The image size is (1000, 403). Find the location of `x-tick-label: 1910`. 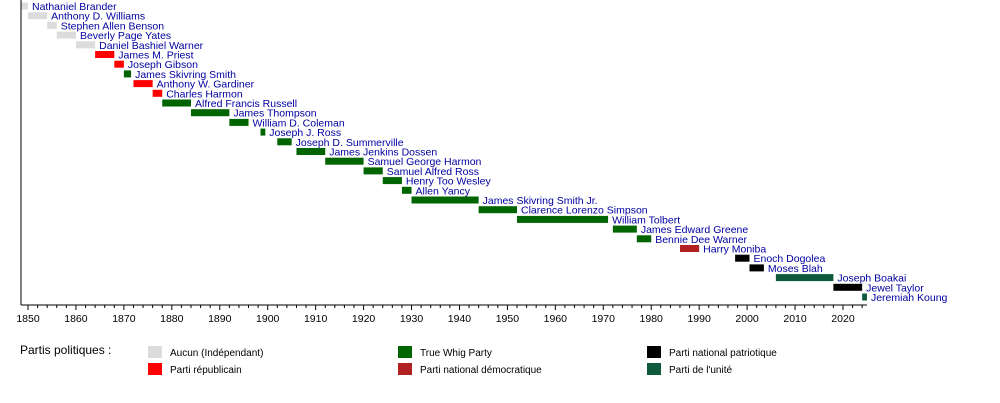

x-tick-label: 1910 is located at coordinates (316, 319).